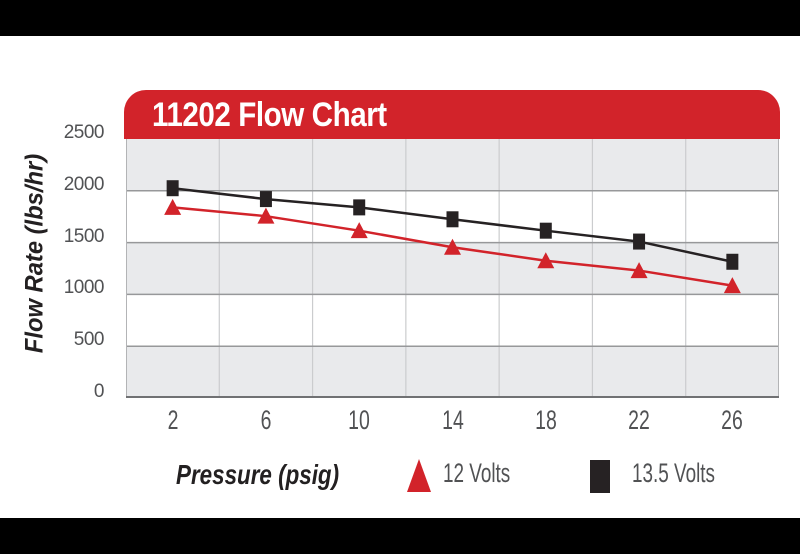 Image resolution: width=800 pixels, height=554 pixels. I want to click on x-tick-label: 18, so click(545, 420).